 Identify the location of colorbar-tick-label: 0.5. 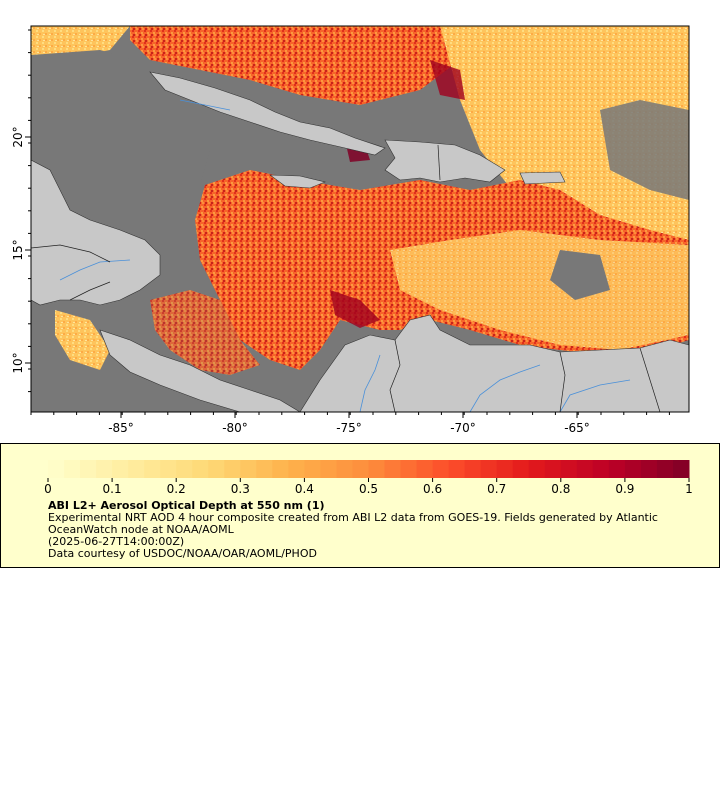
(368, 489).